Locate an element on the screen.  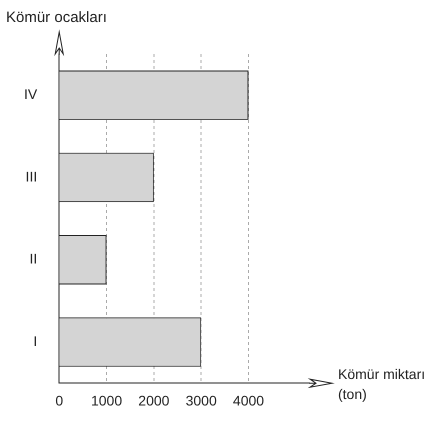
x-tick-label: 0 is located at coordinates (59, 400).